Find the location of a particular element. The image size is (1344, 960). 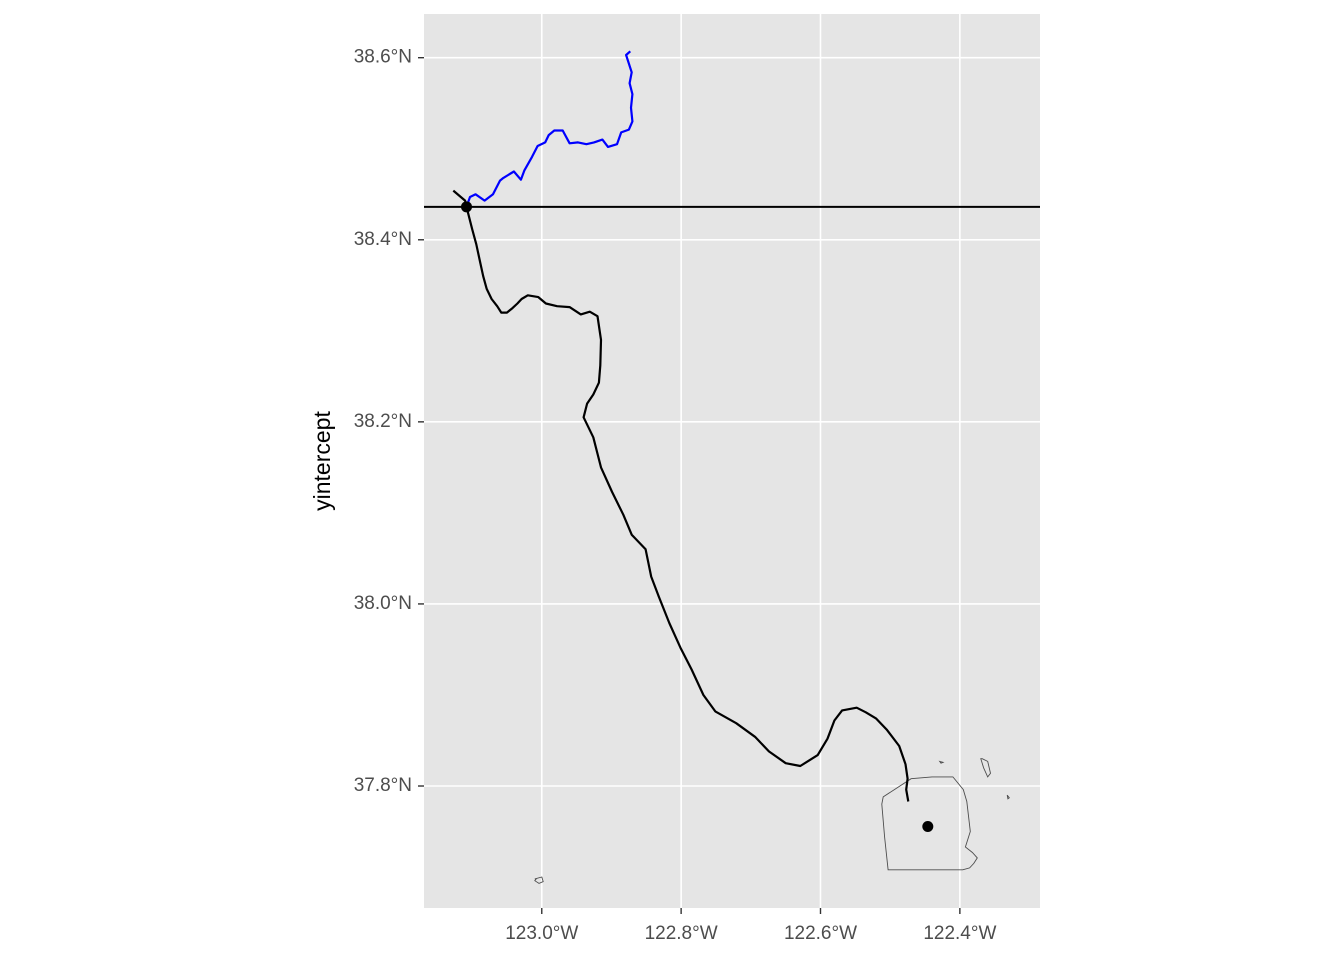

y-tick-label: 38.2°N is located at coordinates (383, 421).